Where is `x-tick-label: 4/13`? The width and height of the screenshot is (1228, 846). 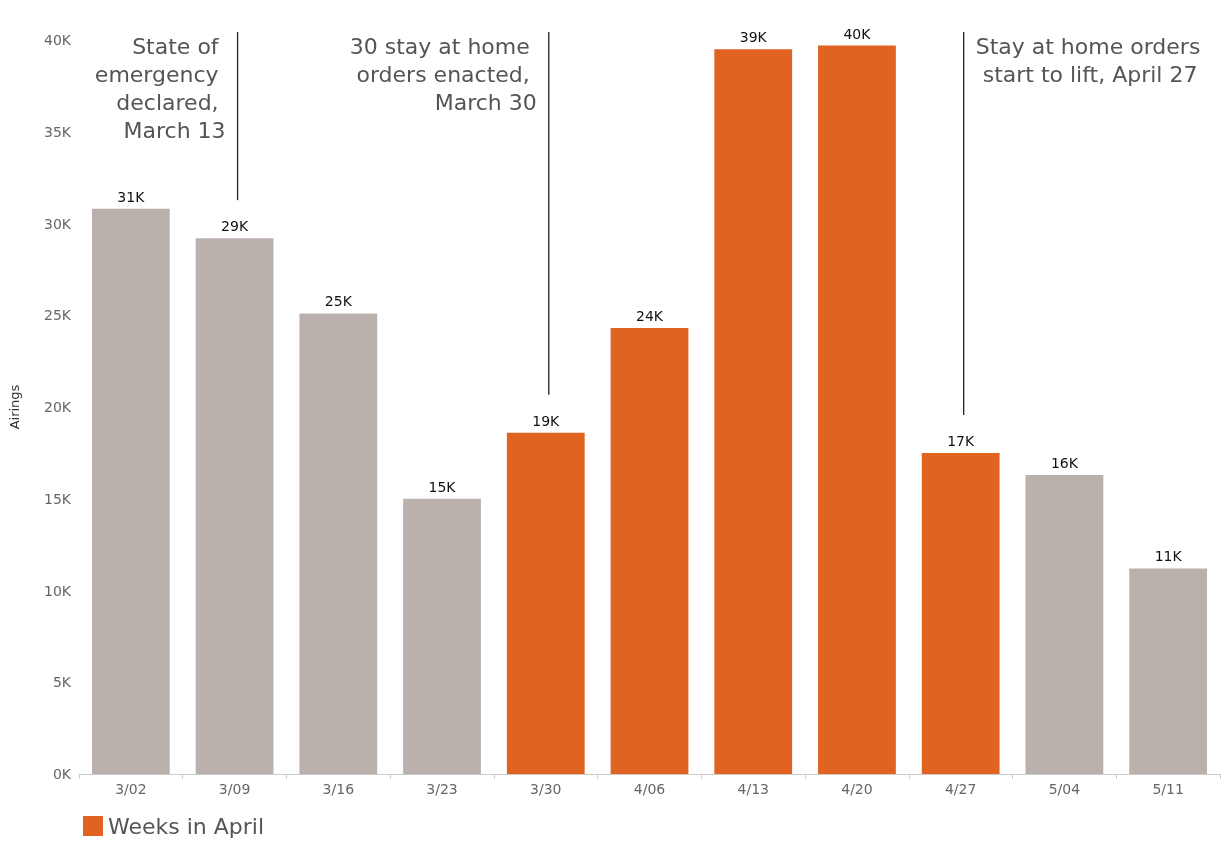 x-tick-label: 4/13 is located at coordinates (753, 789).